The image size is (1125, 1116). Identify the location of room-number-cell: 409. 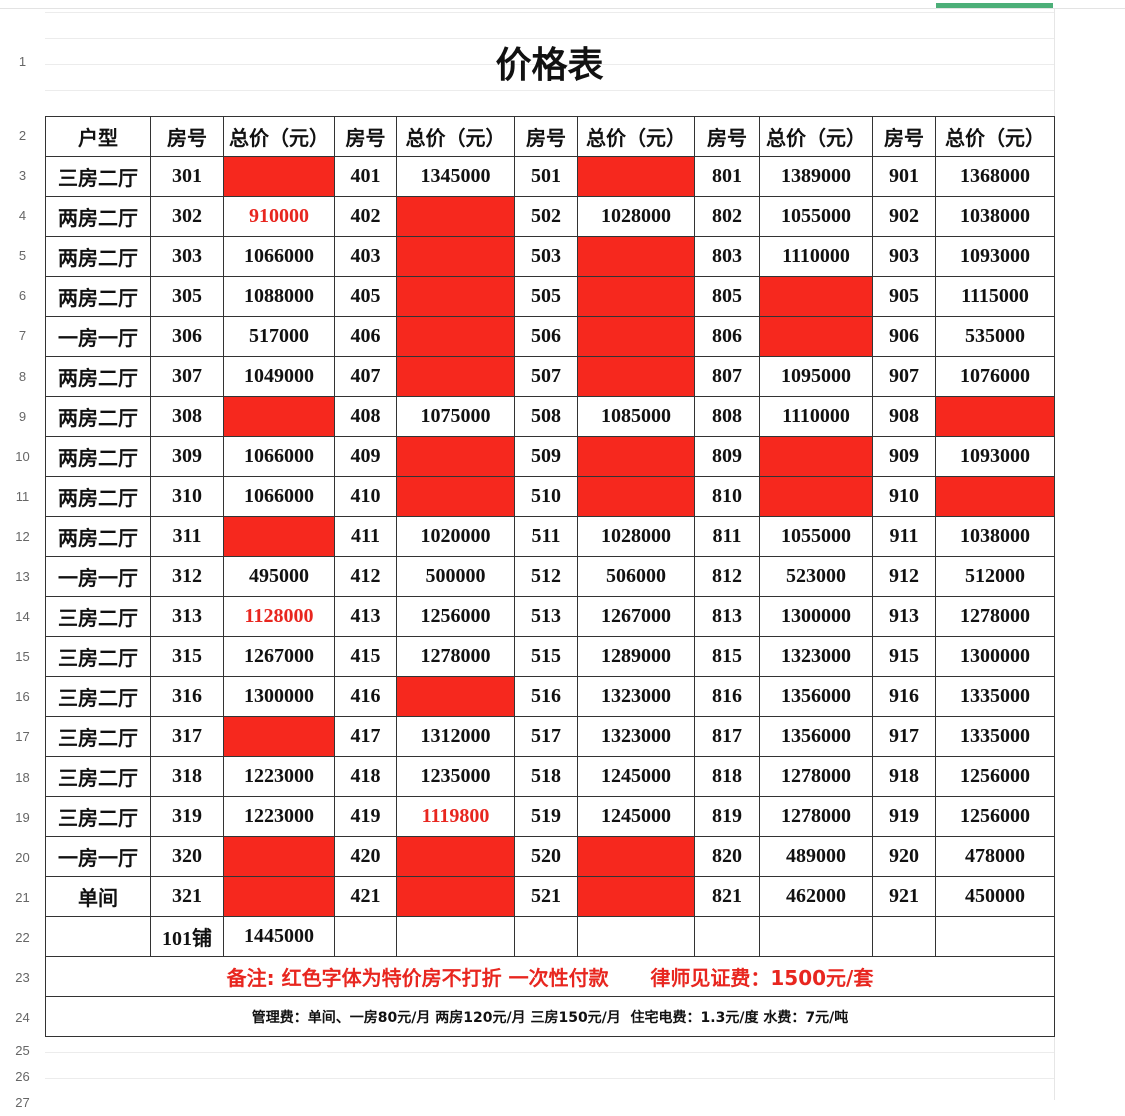
(365, 456).